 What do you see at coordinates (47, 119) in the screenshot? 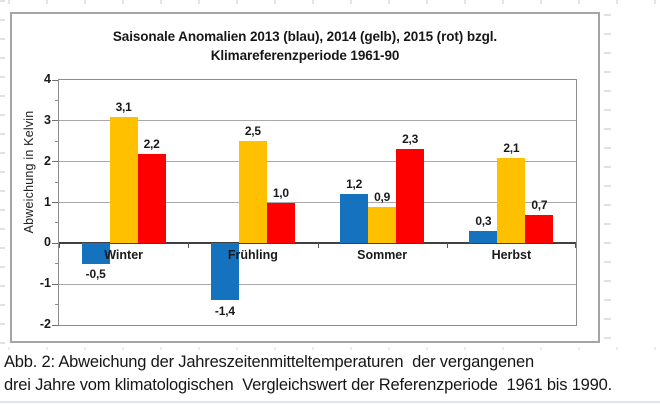
I see `y-tick-label: 3` at bounding box center [47, 119].